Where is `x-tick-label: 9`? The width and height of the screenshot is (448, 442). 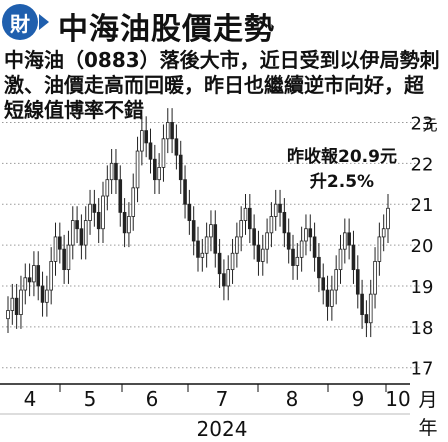 x-tick-label: 9 is located at coordinates (358, 399).